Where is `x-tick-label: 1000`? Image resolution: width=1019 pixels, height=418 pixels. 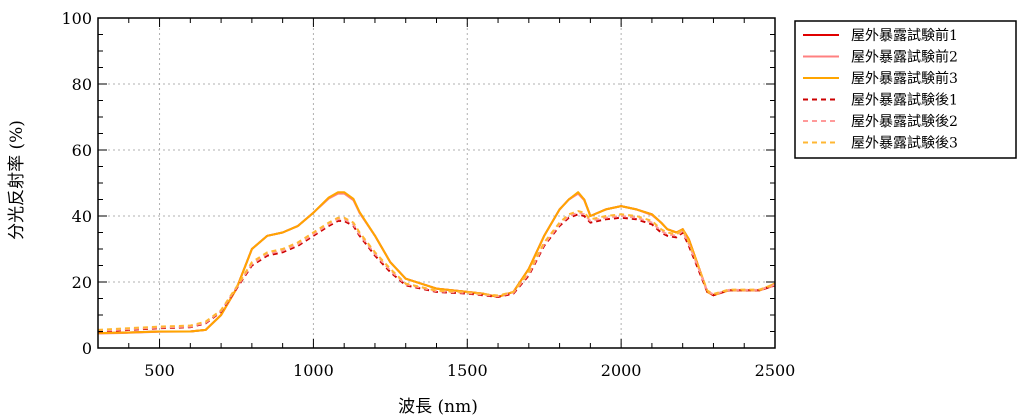 x-tick-label: 1000 is located at coordinates (313, 370).